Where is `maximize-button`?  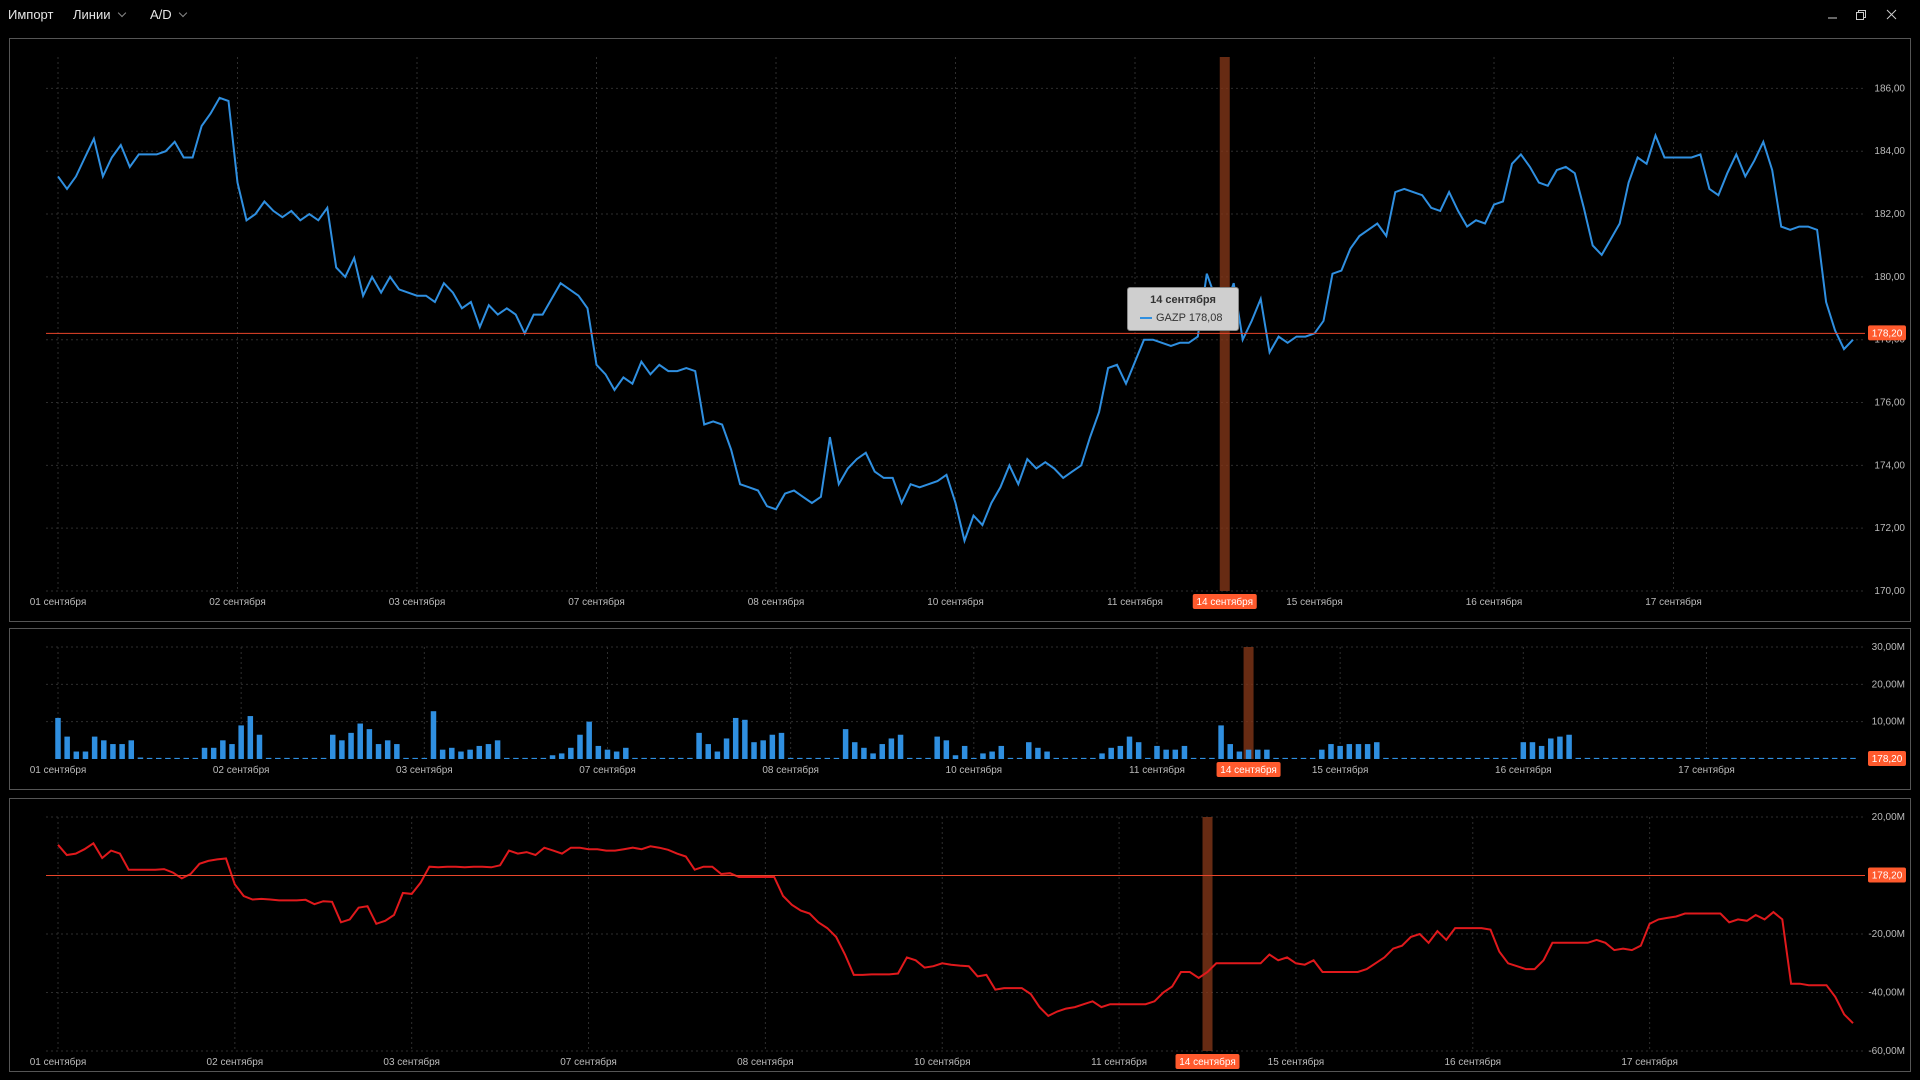 maximize-button is located at coordinates (1861, 15).